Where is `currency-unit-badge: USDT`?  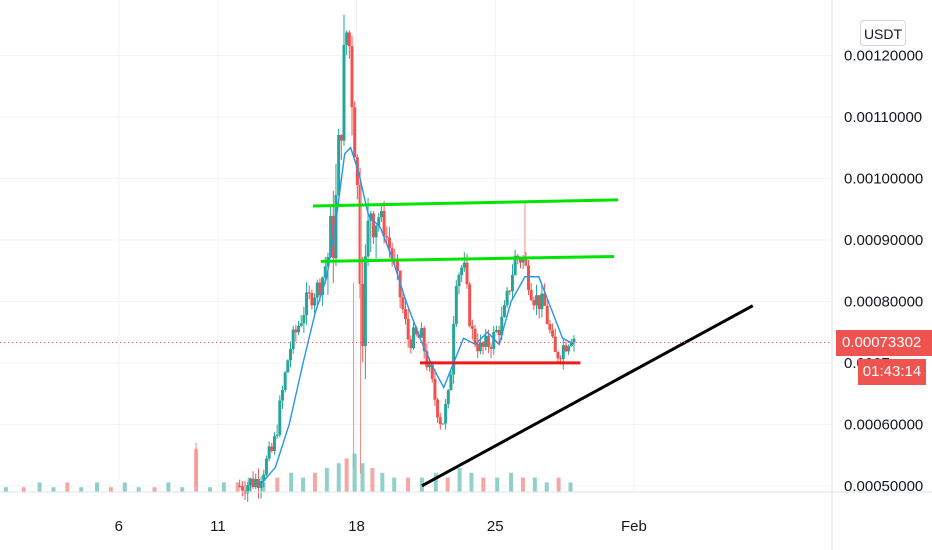 currency-unit-badge: USDT is located at coordinates (883, 33).